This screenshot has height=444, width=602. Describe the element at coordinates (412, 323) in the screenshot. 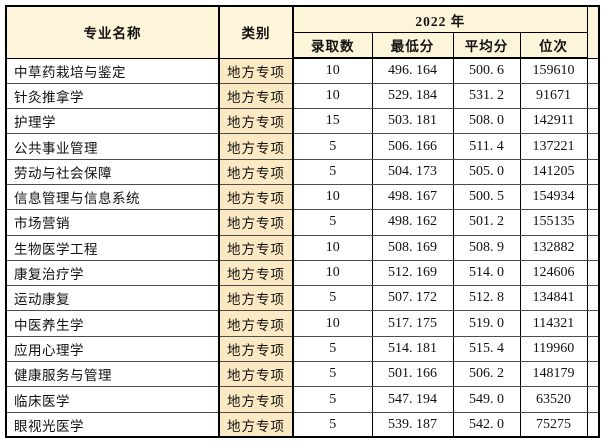

I see `min-score-cell: 517. 175` at that location.